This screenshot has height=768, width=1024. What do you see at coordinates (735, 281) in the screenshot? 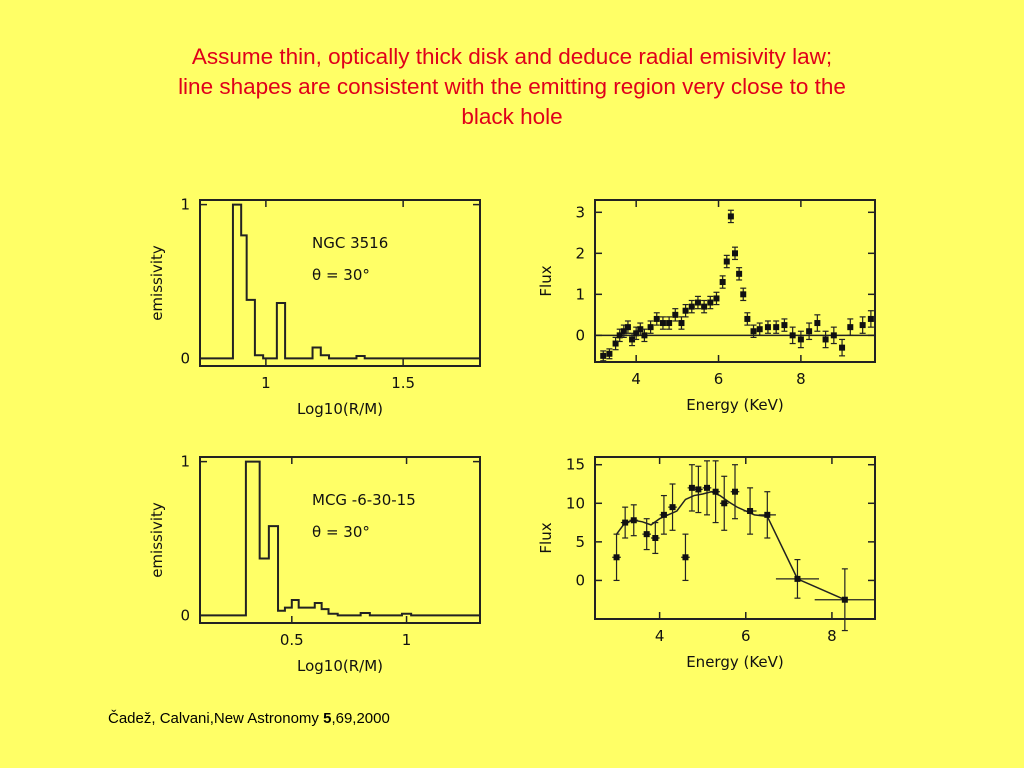
I see `flux1-plot-frame` at bounding box center [735, 281].